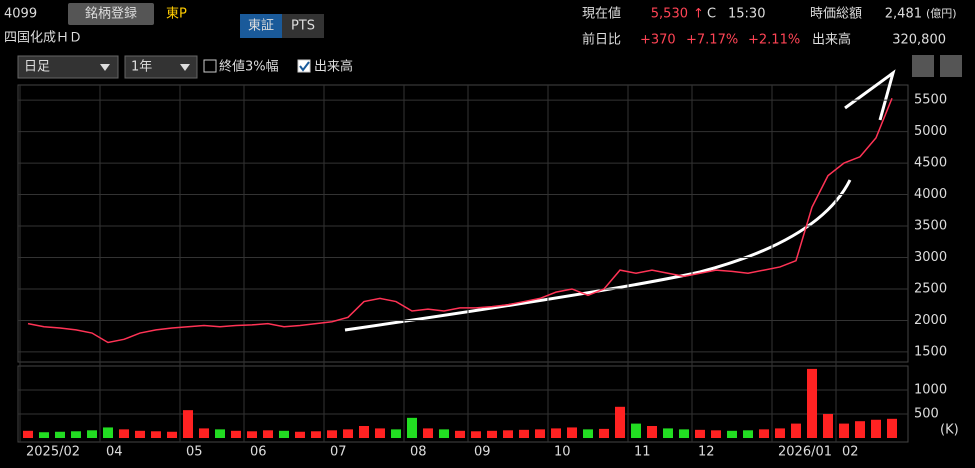 This screenshot has width=975, height=468. Describe the element at coordinates (951, 66) in the screenshot. I see `settings-btn` at that location.